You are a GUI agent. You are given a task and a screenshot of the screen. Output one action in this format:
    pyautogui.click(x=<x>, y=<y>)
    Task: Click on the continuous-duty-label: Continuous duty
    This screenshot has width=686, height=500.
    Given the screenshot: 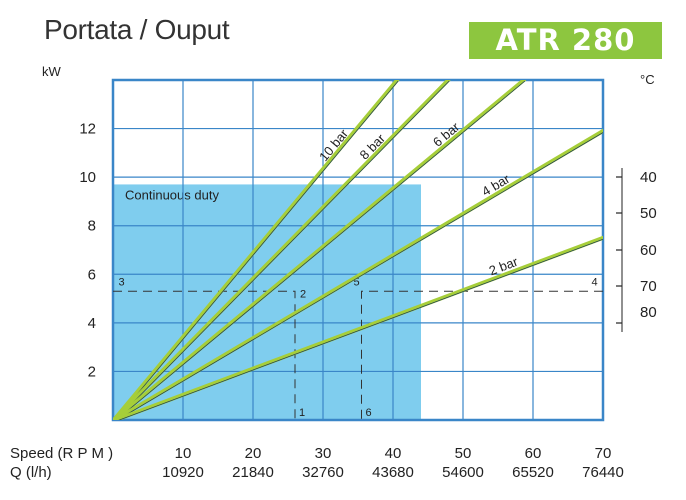 What is the action you would take?
    pyautogui.click(x=172, y=194)
    